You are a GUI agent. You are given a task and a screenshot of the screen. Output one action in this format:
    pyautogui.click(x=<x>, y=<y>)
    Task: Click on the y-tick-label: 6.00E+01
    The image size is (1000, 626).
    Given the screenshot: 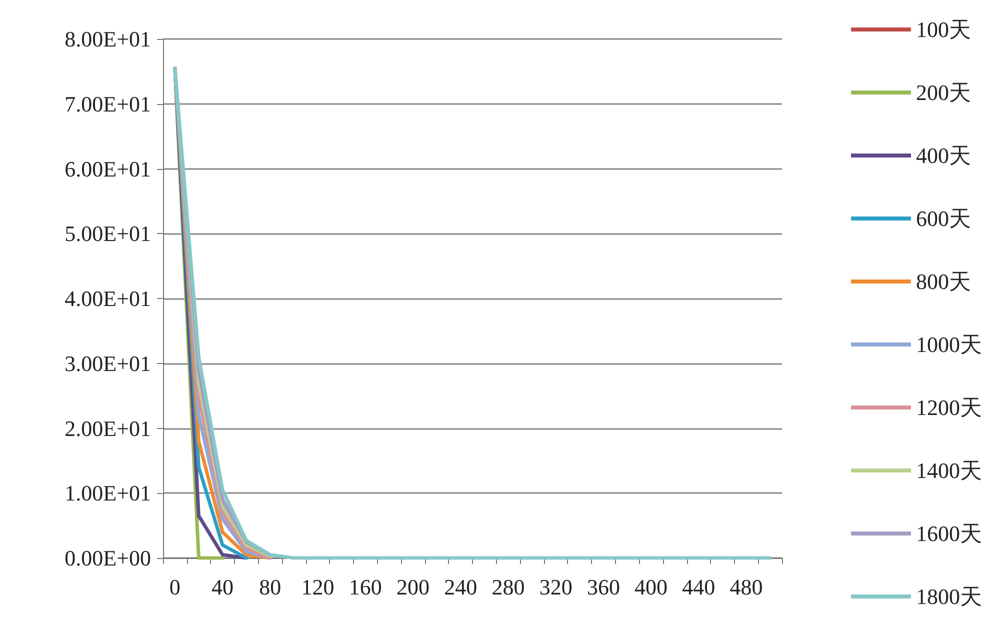 What is the action you would take?
    pyautogui.click(x=107, y=169)
    